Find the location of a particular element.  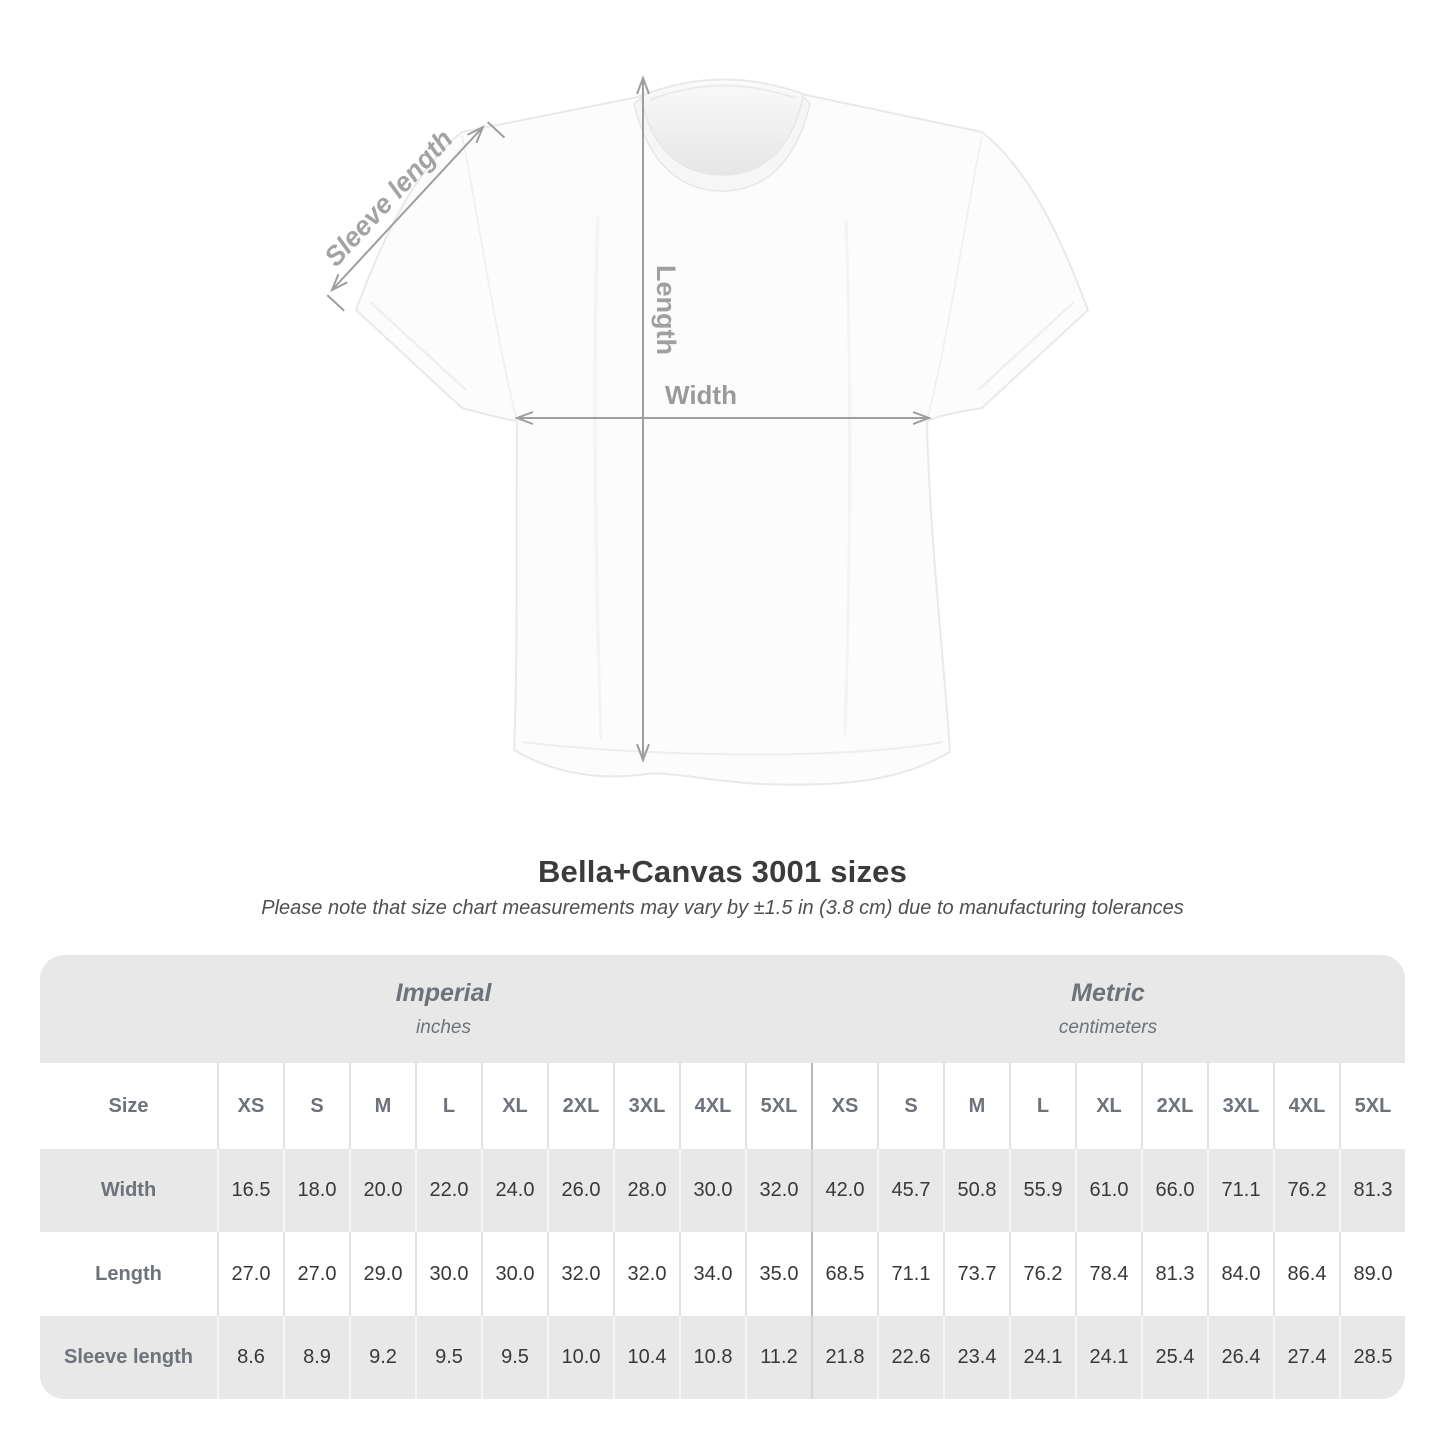

cell-metric: 61.0 is located at coordinates (1108, 1190).